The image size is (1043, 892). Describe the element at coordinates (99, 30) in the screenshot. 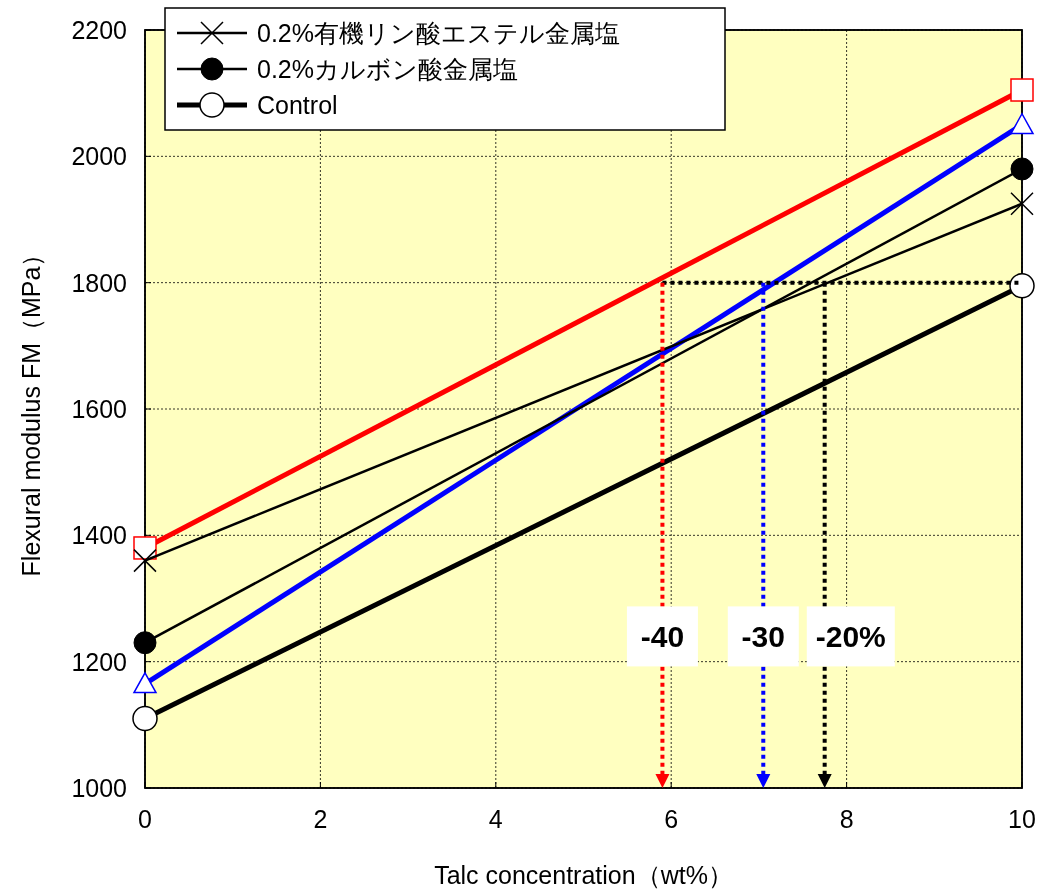

I see `y-tick-label: 2200` at that location.